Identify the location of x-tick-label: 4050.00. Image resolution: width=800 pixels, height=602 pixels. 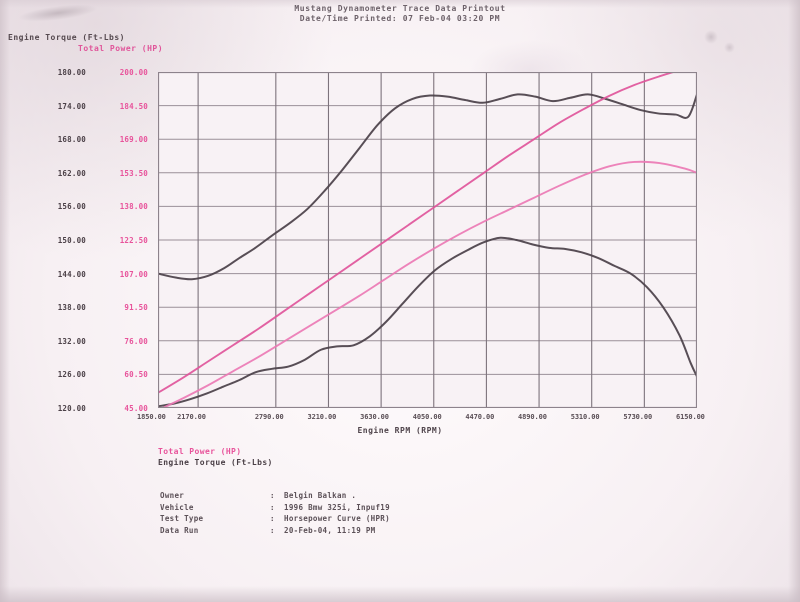
(427, 417).